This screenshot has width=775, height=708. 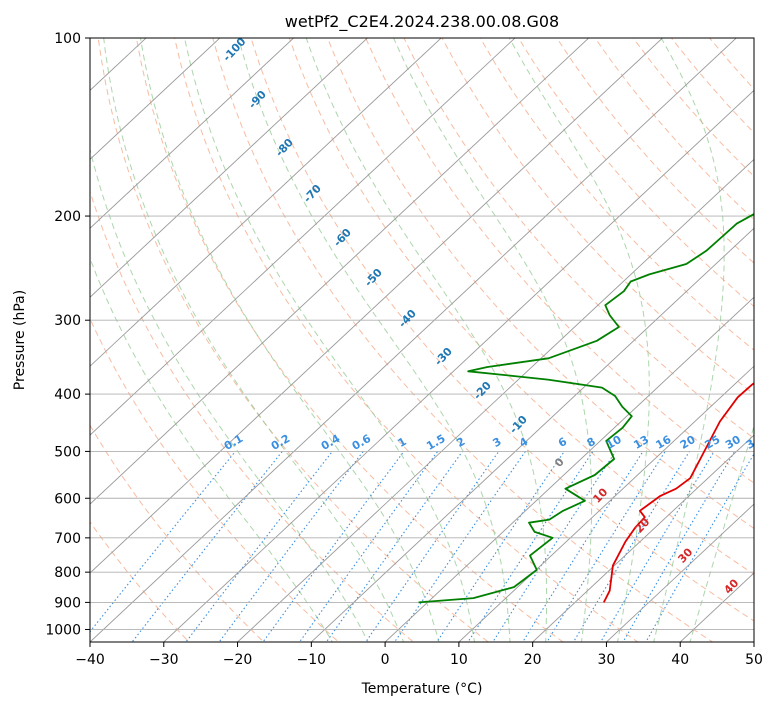 What do you see at coordinates (284, 148) in the screenshot?
I see `isotherm-label: -80` at bounding box center [284, 148].